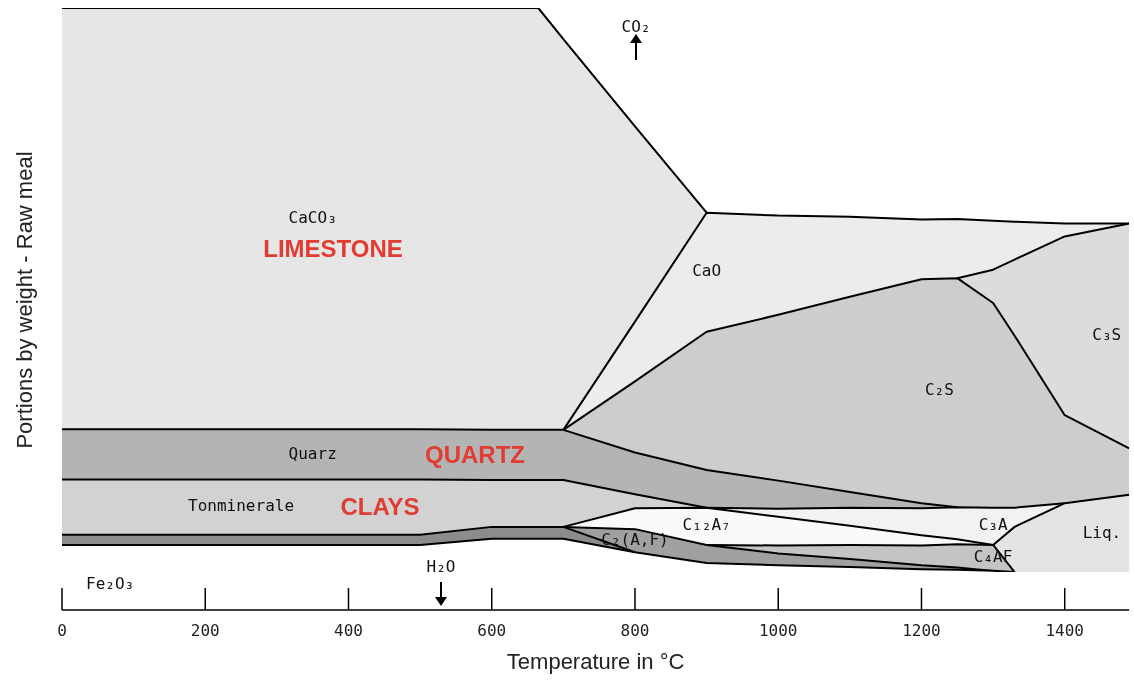 Image resolution: width=1134 pixels, height=680 pixels. What do you see at coordinates (312, 453) in the screenshot?
I see `series-label: Quarz` at bounding box center [312, 453].